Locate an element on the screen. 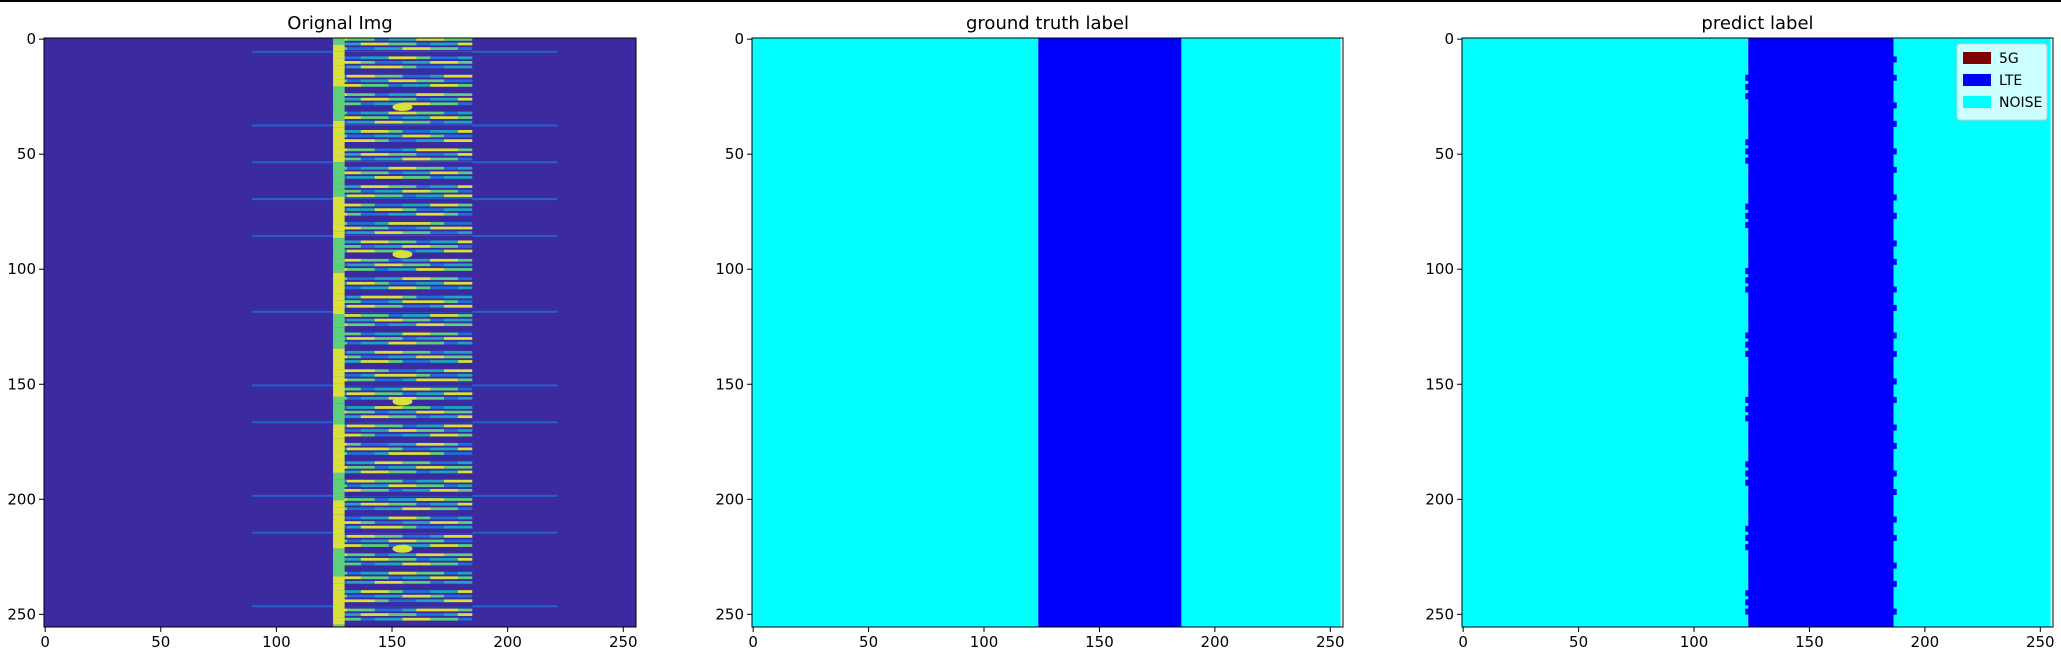 This screenshot has height=661, width=2061. y-tick-label: 100 is located at coordinates (729, 269).